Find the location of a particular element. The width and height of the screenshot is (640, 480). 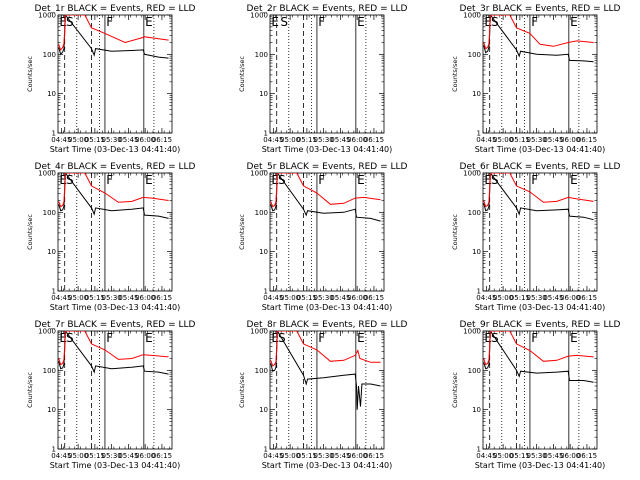

panel-title: Det_7r BLACK = Events, RED = LLD is located at coordinates (115, 325).